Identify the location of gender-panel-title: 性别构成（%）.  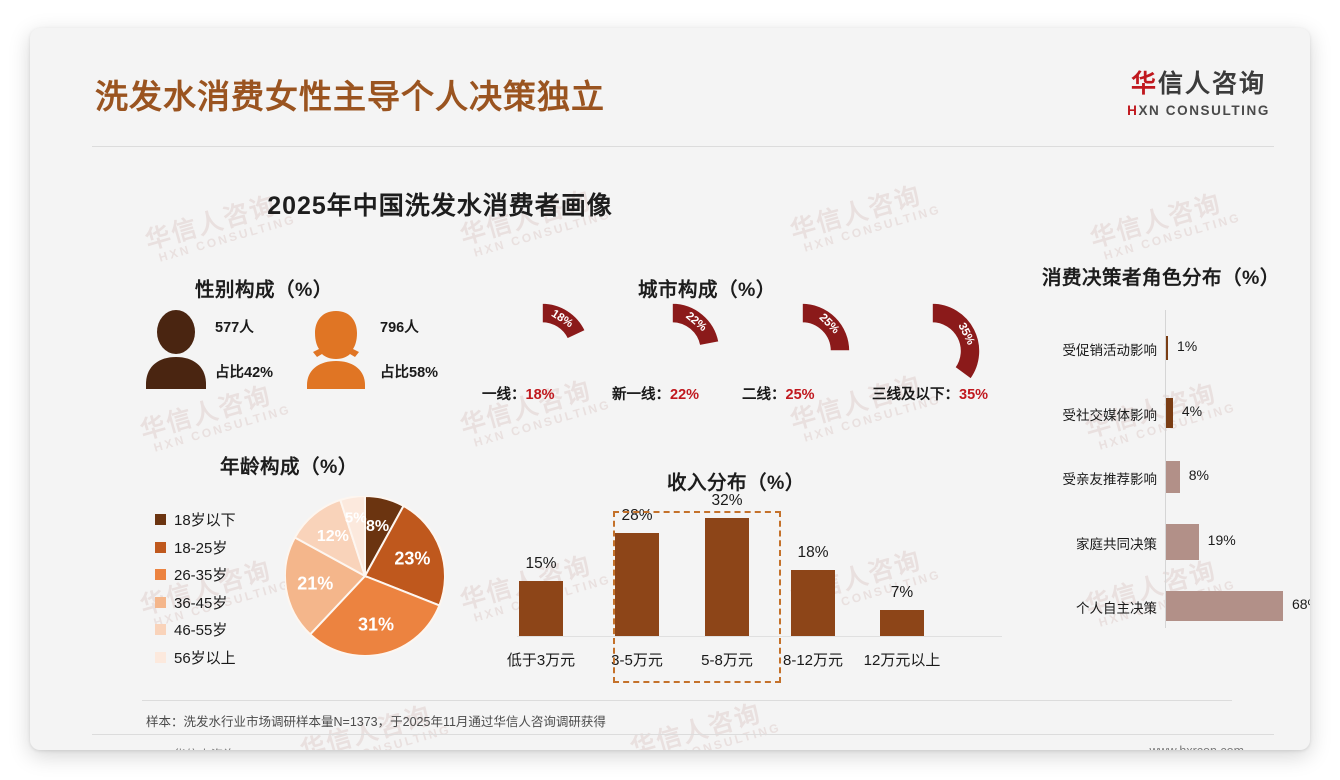
(264, 290).